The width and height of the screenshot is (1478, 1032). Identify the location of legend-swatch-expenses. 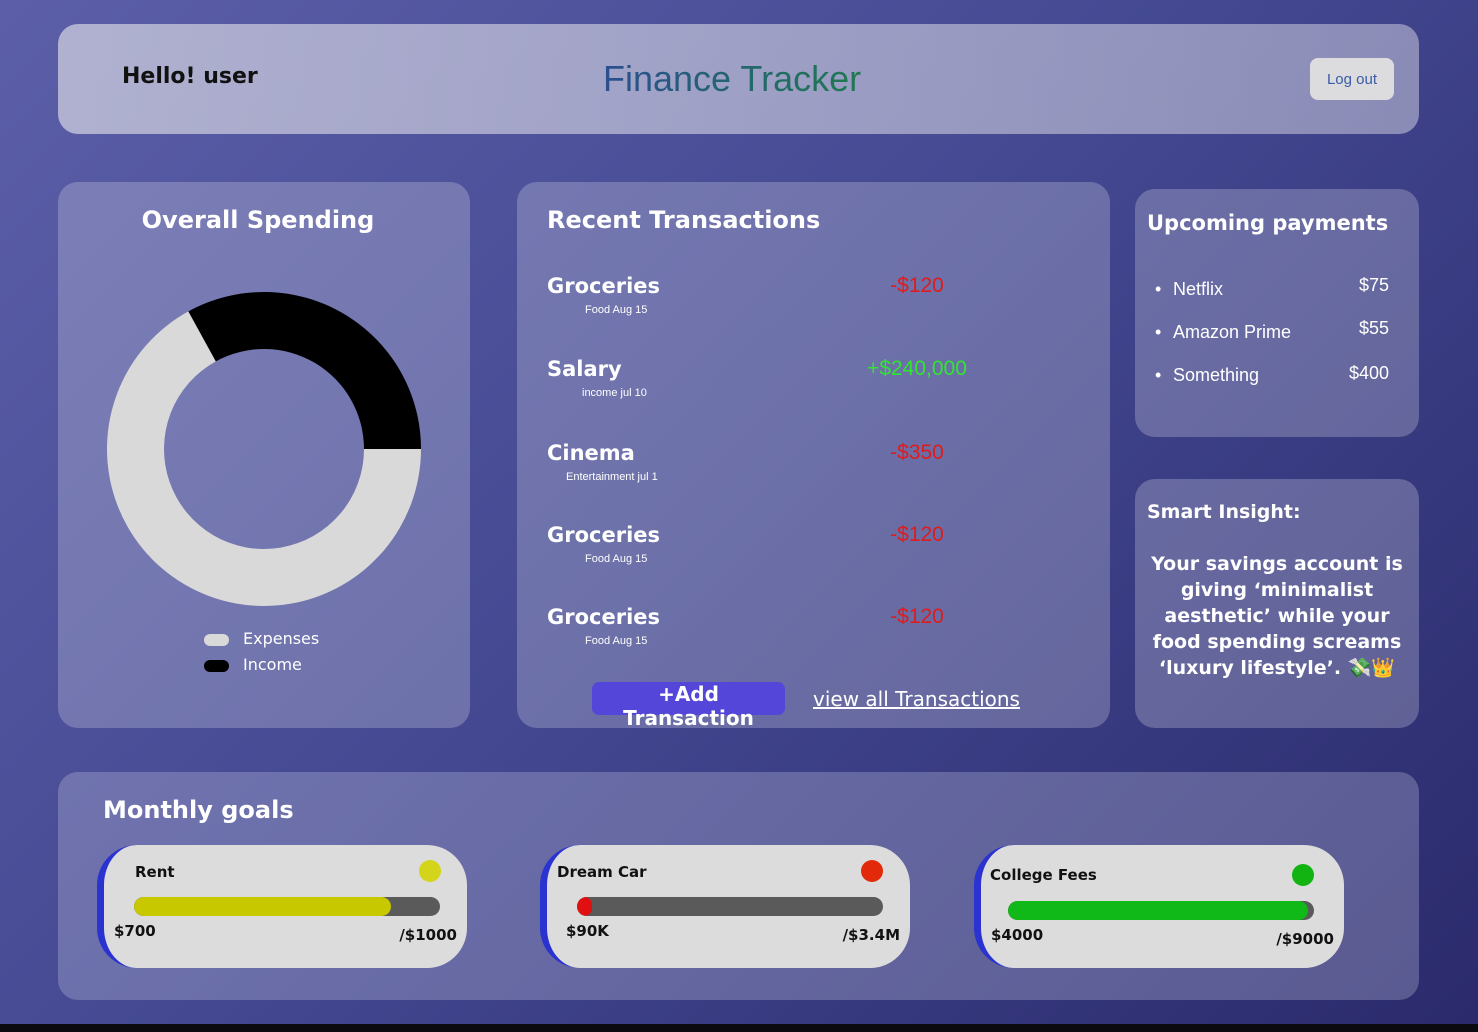
(216, 639).